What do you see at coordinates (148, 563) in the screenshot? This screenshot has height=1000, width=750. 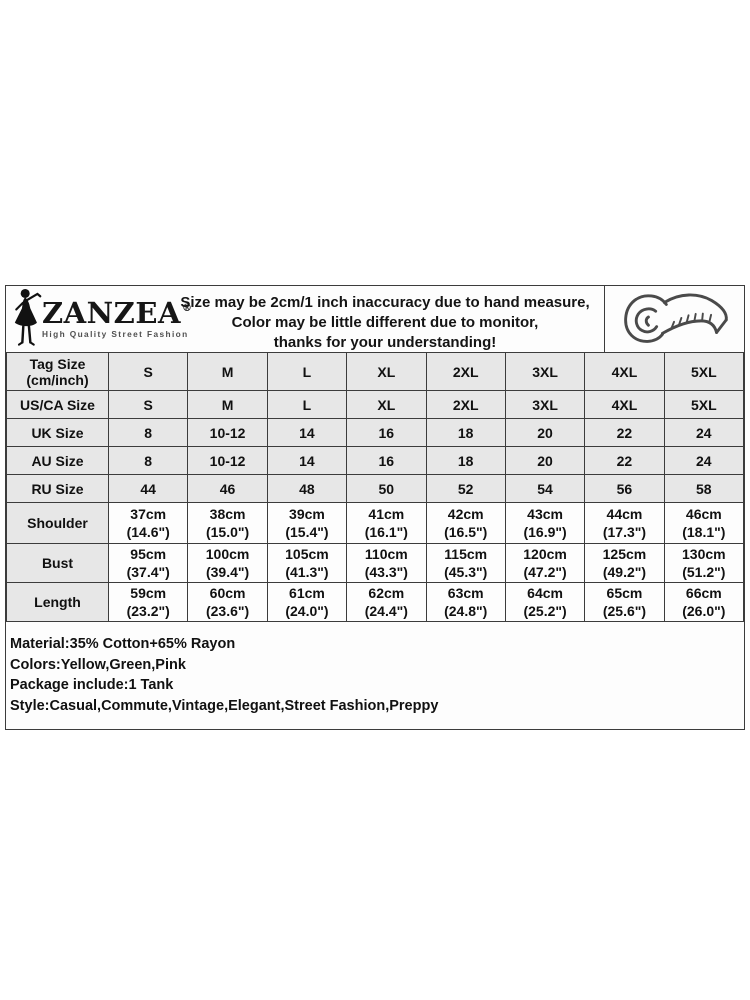 I see `size-cell: 95cm (37.4")` at bounding box center [148, 563].